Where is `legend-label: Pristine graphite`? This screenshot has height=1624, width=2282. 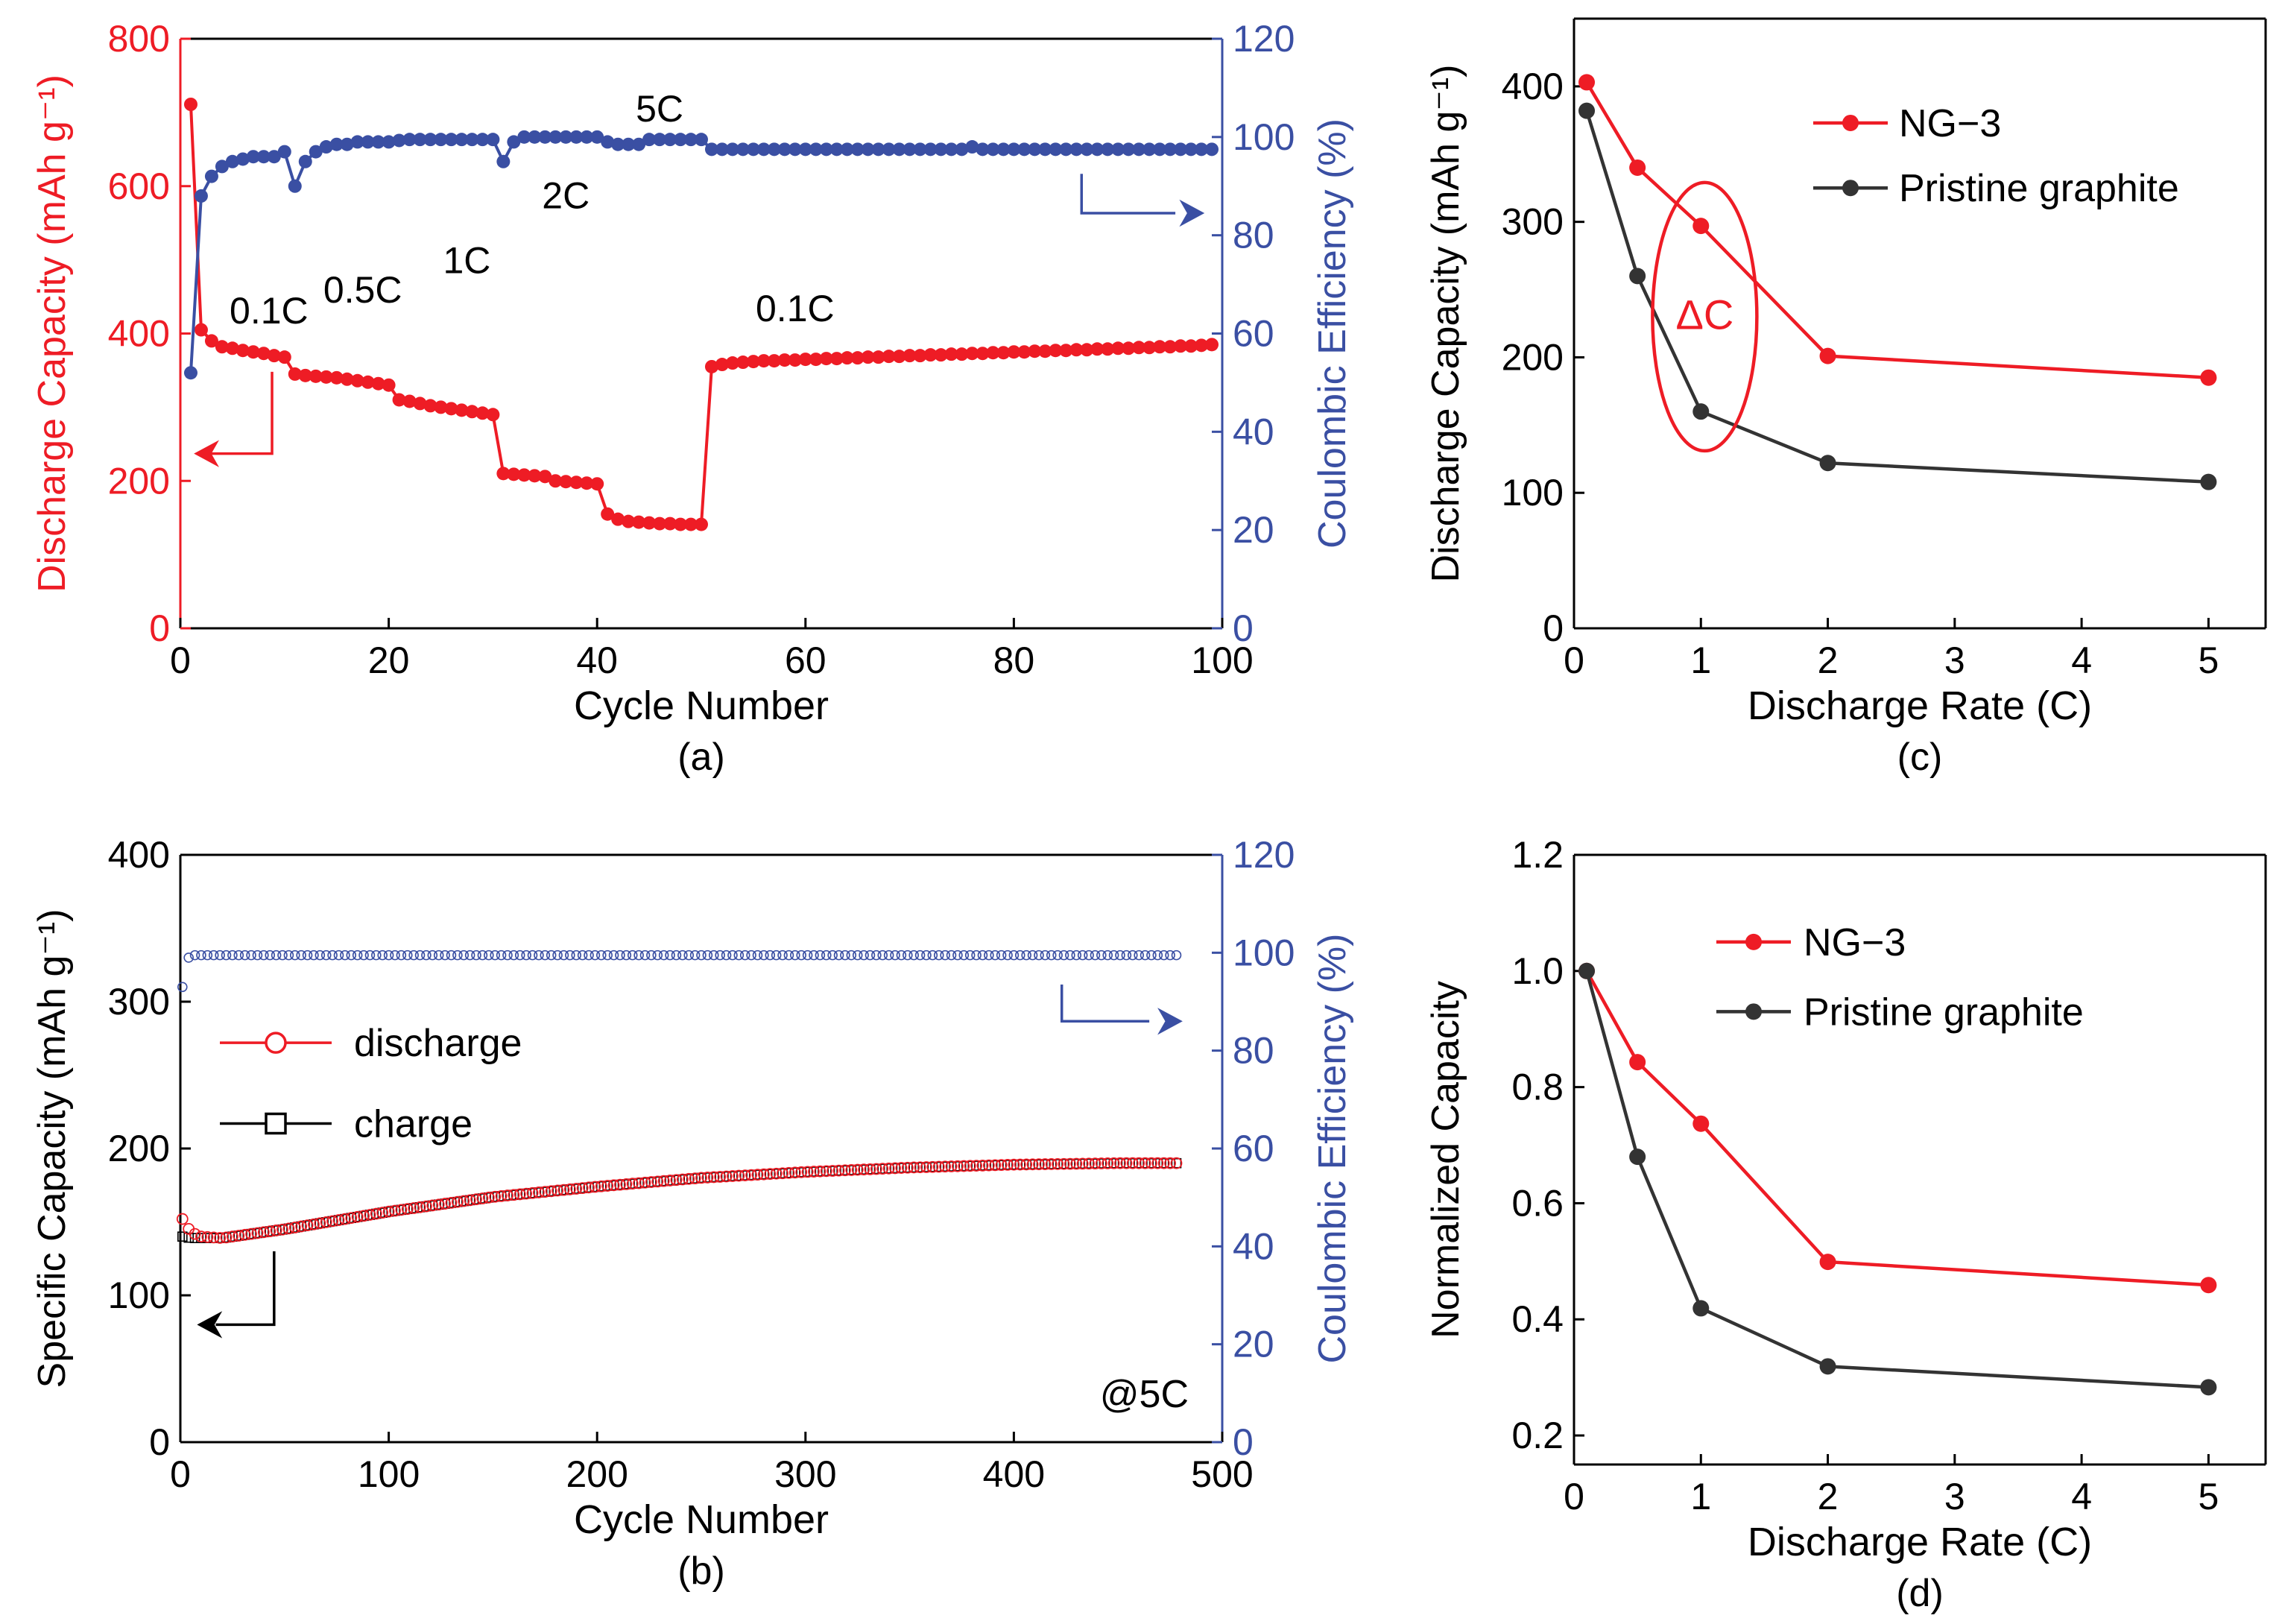
legend-label: Pristine graphite is located at coordinates (2039, 188).